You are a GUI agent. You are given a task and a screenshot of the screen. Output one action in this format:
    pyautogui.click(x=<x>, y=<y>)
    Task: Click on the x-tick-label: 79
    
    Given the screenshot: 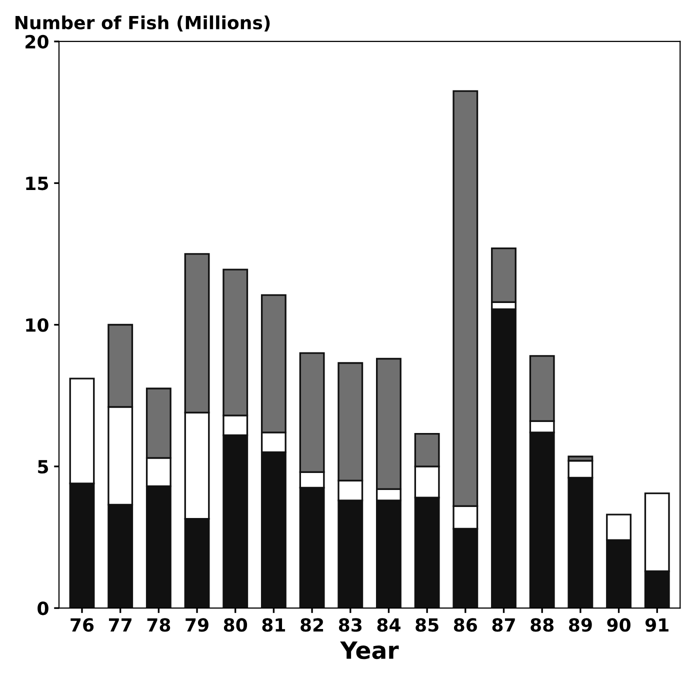 What is the action you would take?
    pyautogui.click(x=197, y=625)
    